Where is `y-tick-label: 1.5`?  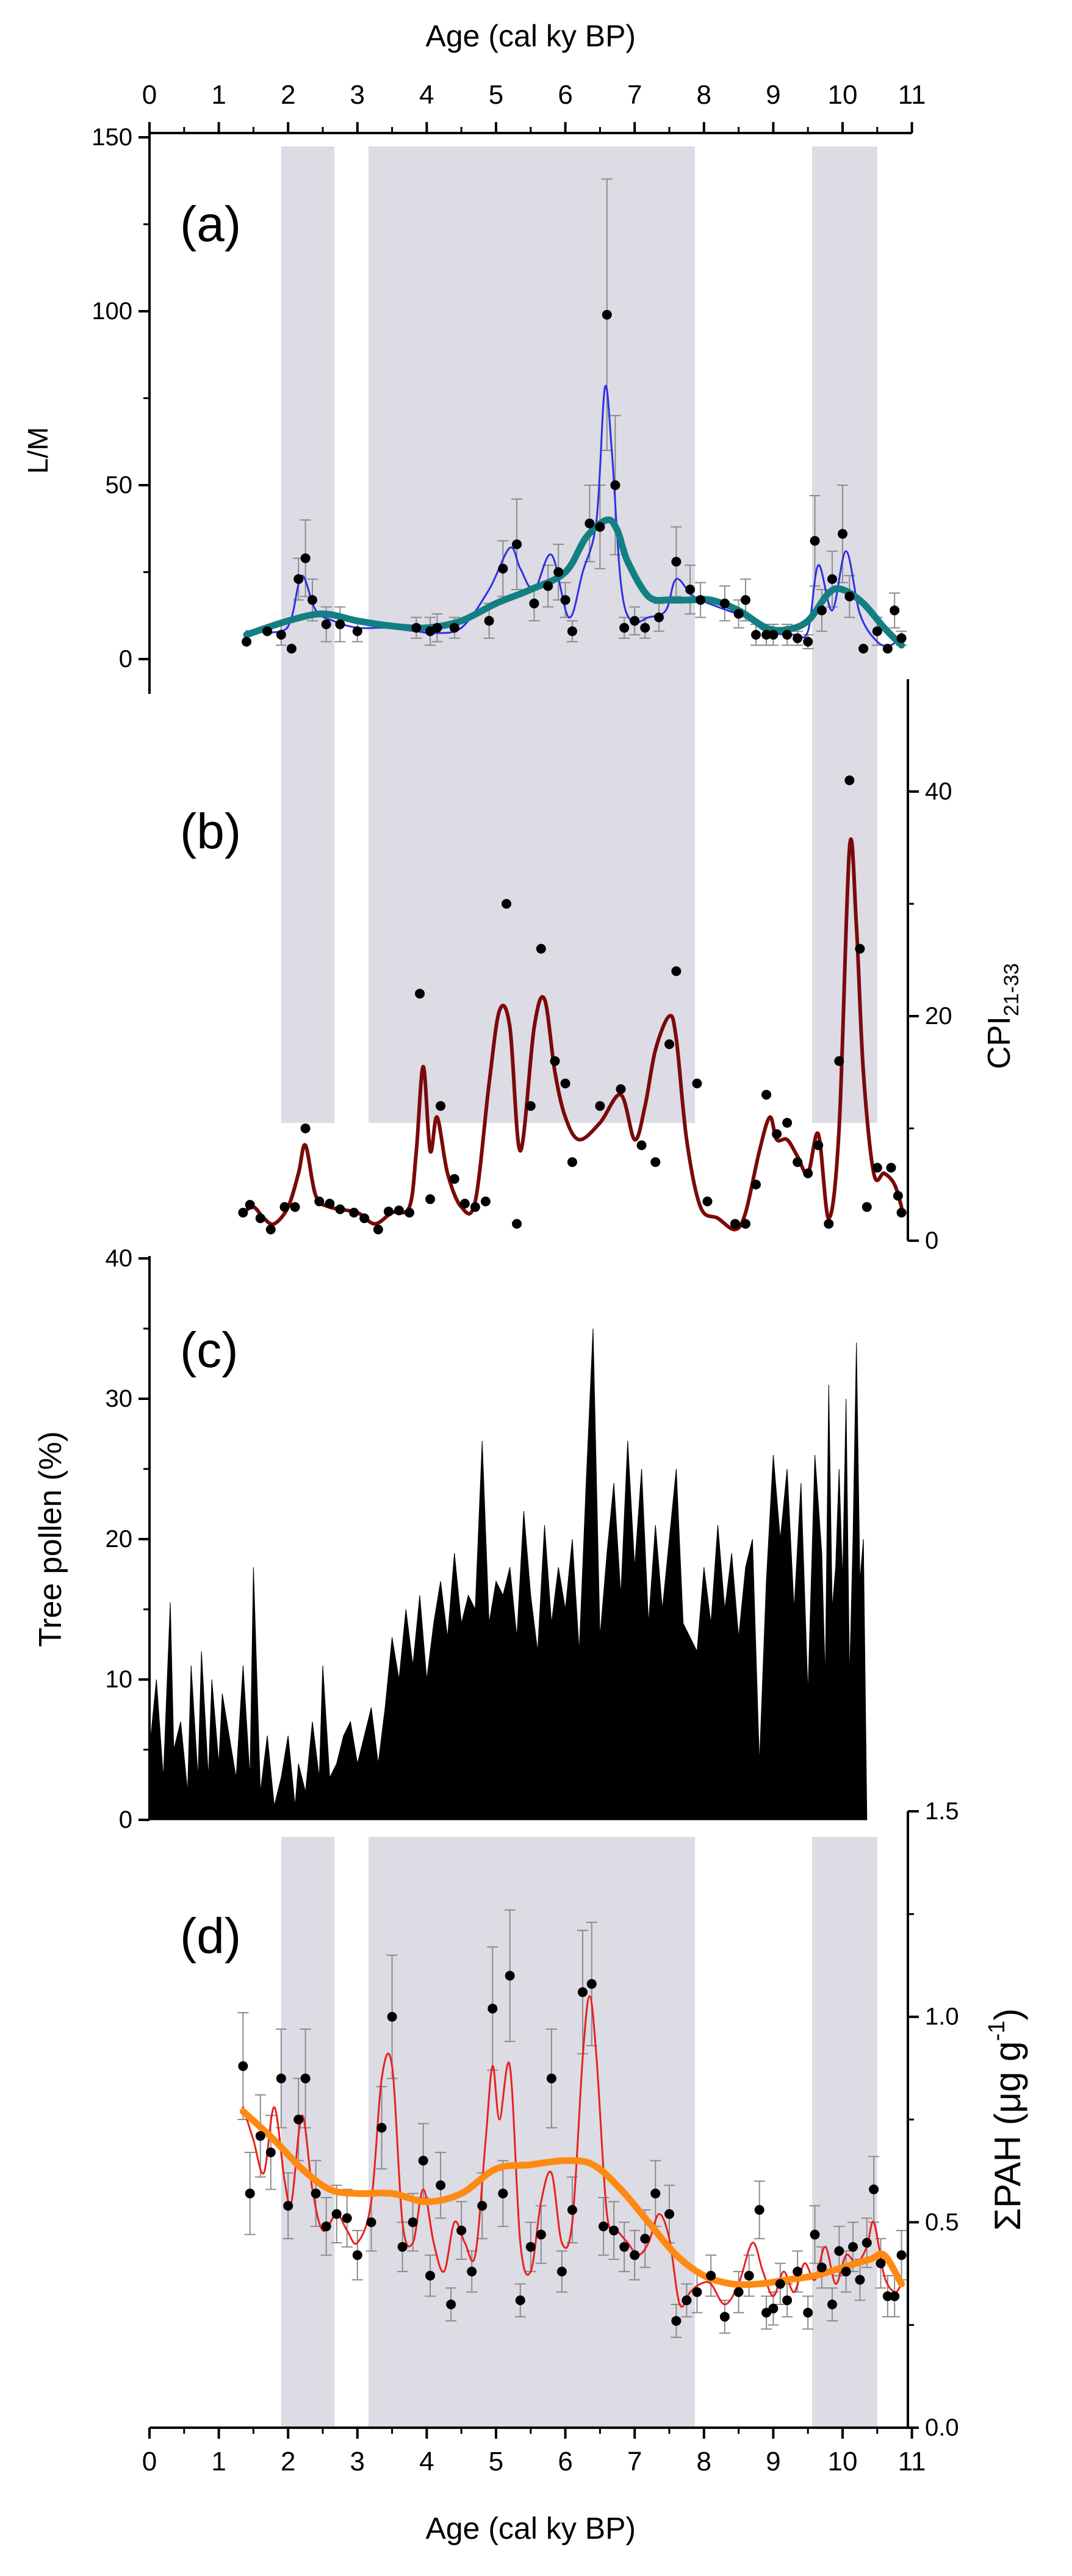 y-tick-label: 1.5 is located at coordinates (942, 1811).